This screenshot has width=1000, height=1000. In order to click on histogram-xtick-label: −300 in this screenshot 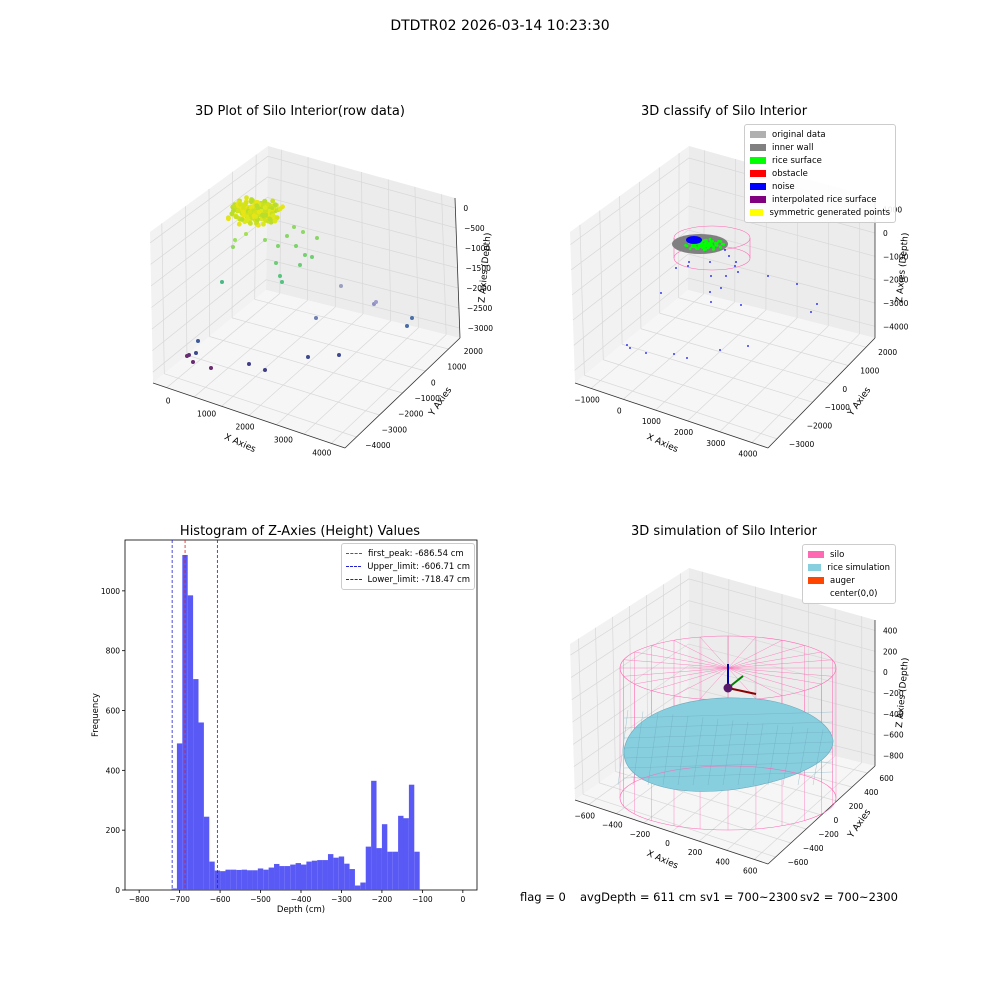, I will do `click(341, 899)`.